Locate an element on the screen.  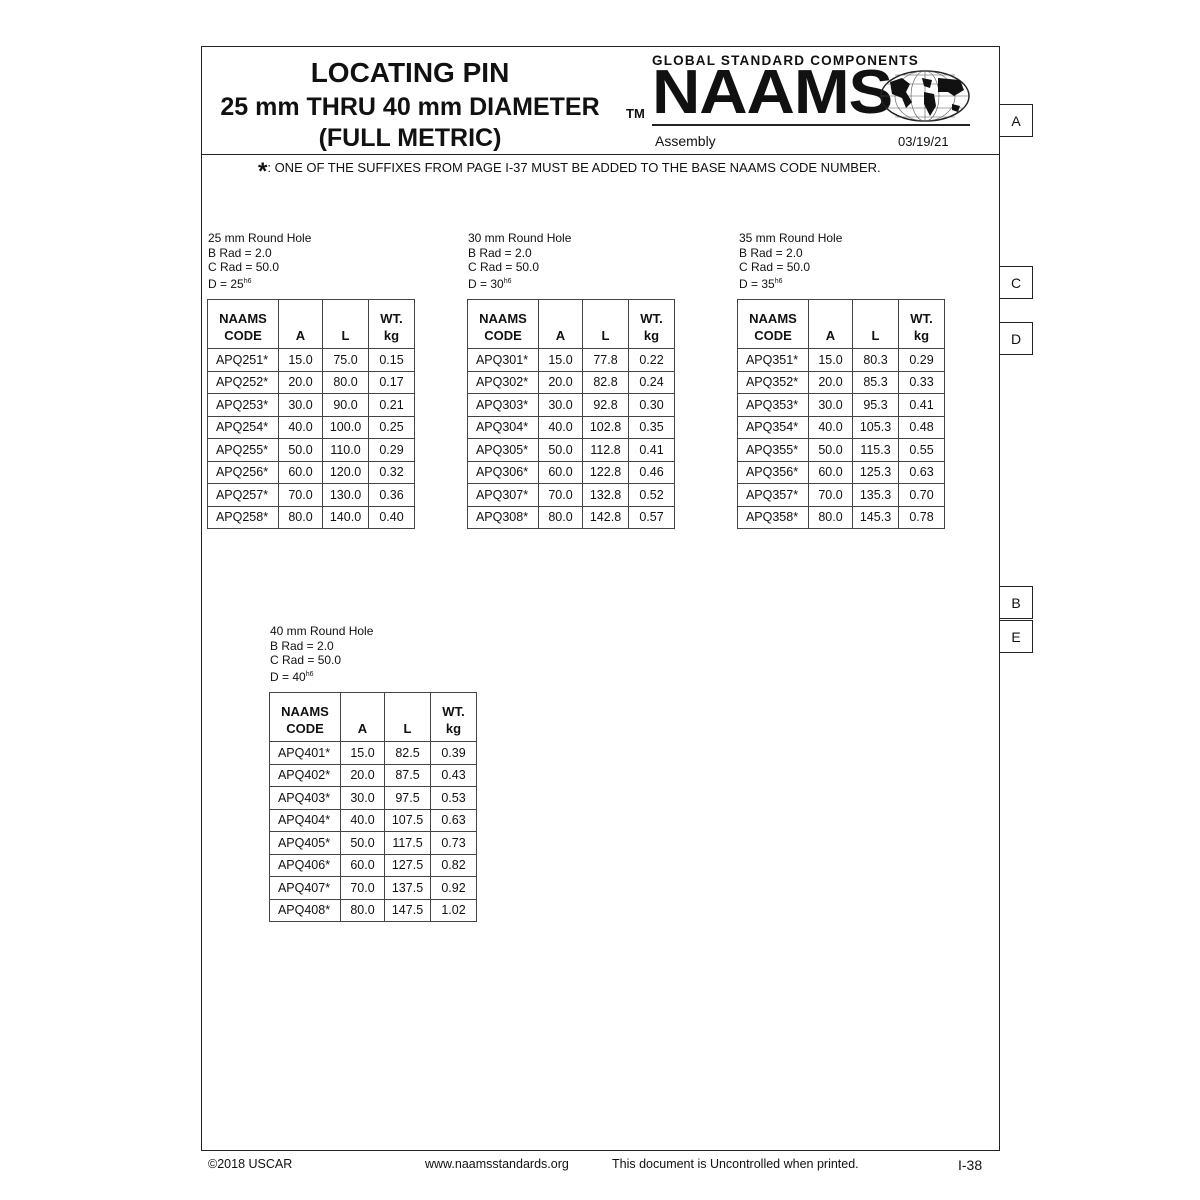
naams-code-cell: APQ301* is located at coordinates (503, 360).